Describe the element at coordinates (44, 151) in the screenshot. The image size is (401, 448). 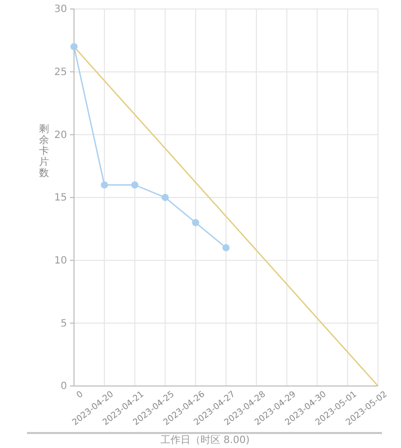
I see `y-axis-title: 剩余卡片数` at that location.